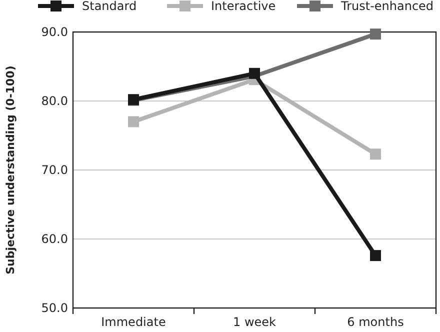  Describe the element at coordinates (54, 101) in the screenshot. I see `y-tick-label: 80.0` at that location.